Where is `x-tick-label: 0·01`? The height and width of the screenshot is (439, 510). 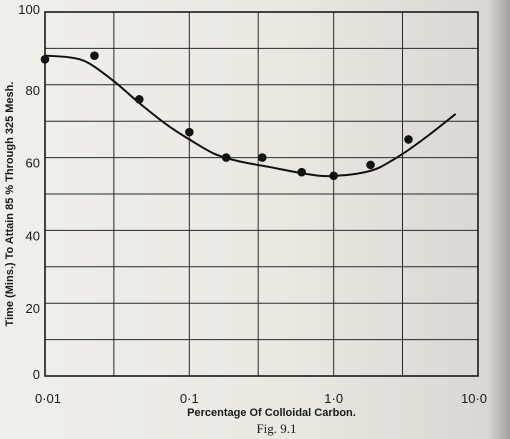 x-tick-label: 0·01 is located at coordinates (48, 398).